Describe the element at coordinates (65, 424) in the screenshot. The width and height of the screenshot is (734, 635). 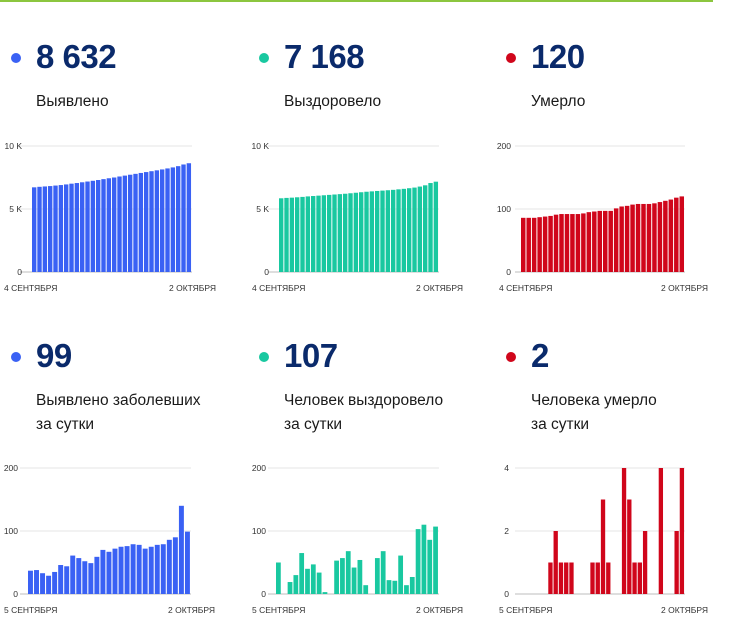
I see `detected-daily-label-line-2: за сутки` at that location.